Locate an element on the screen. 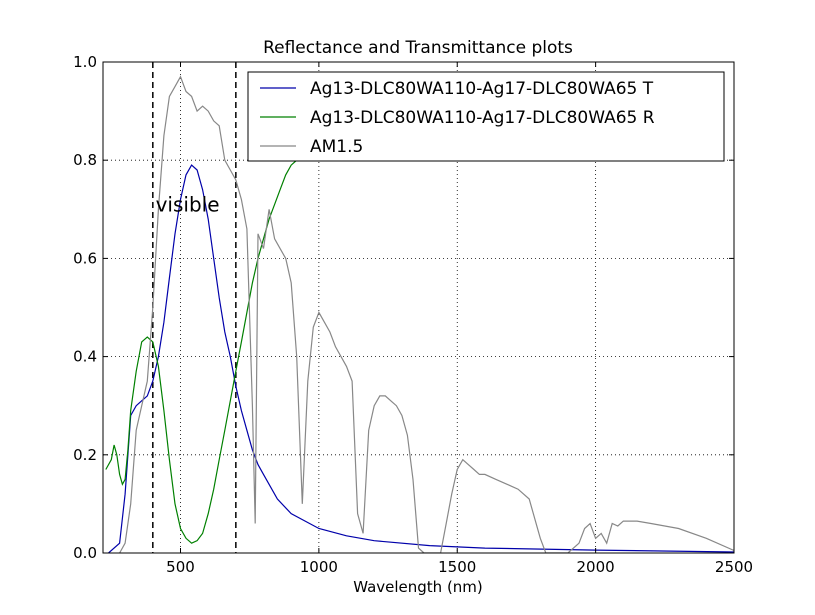  legend-label-1: Ag13-DLC80WA110-Ag17-DLC80WA65 R is located at coordinates (482, 118).